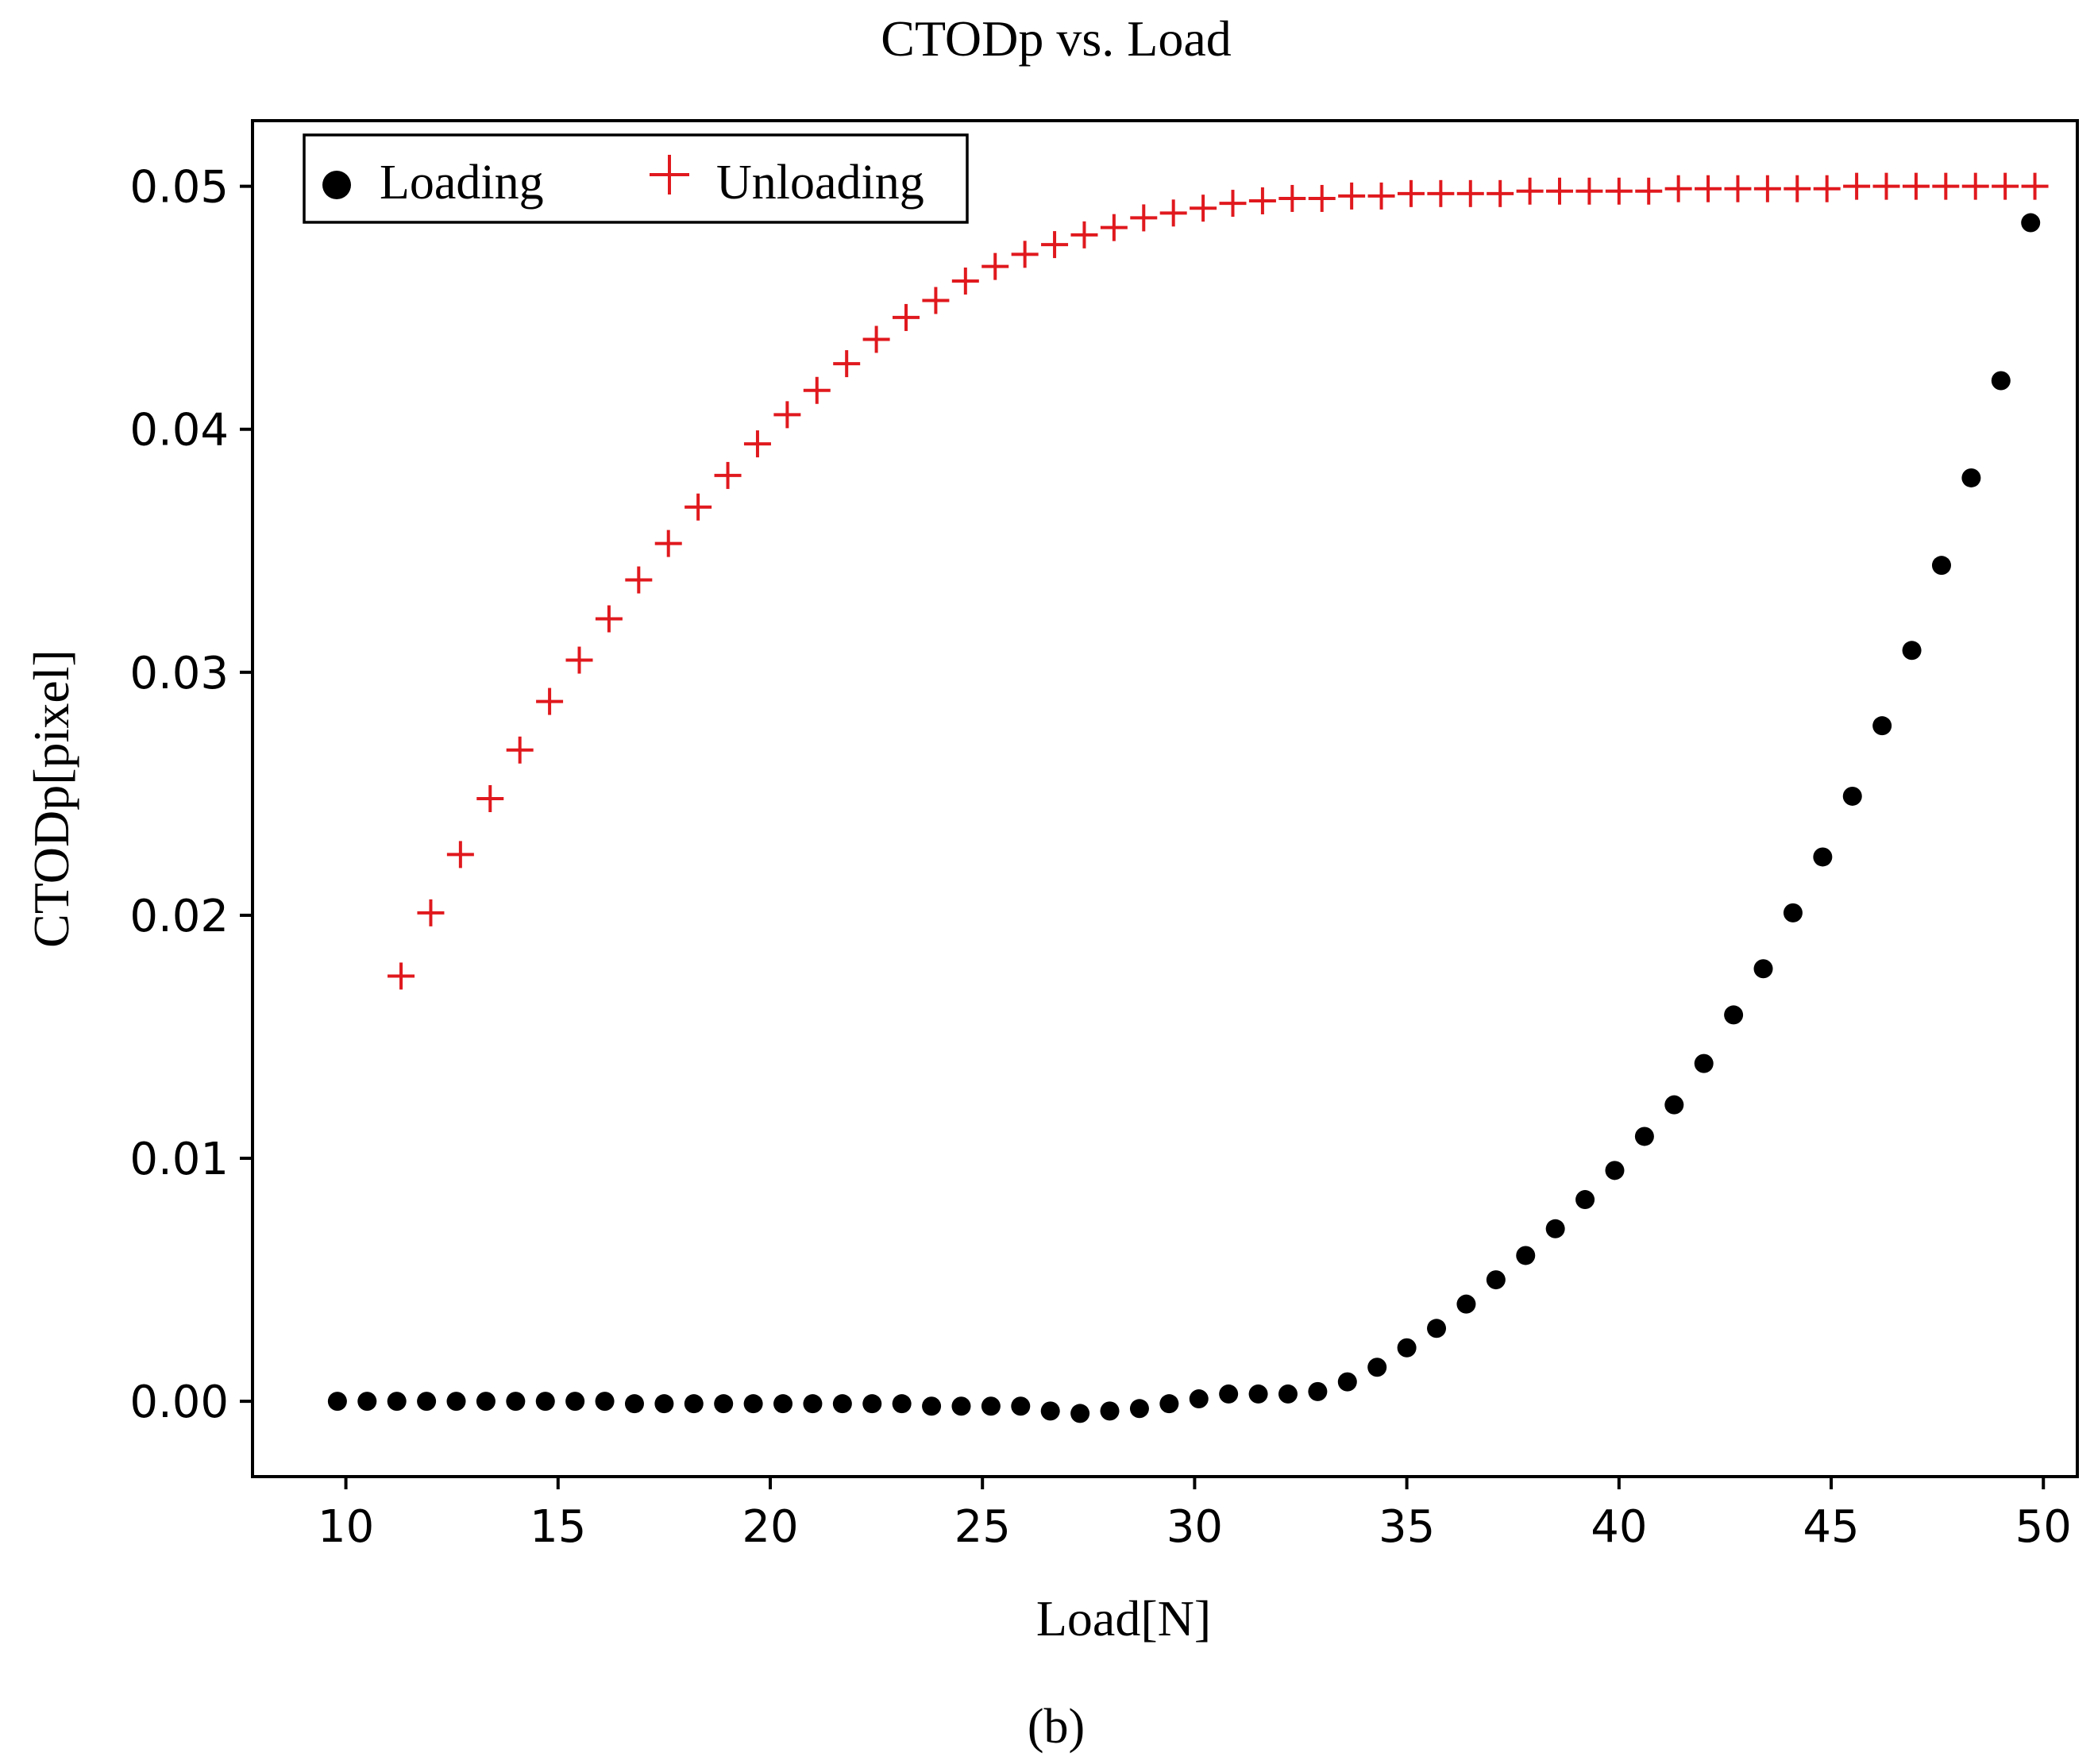  I want to click on legend-box, so click(636, 178).